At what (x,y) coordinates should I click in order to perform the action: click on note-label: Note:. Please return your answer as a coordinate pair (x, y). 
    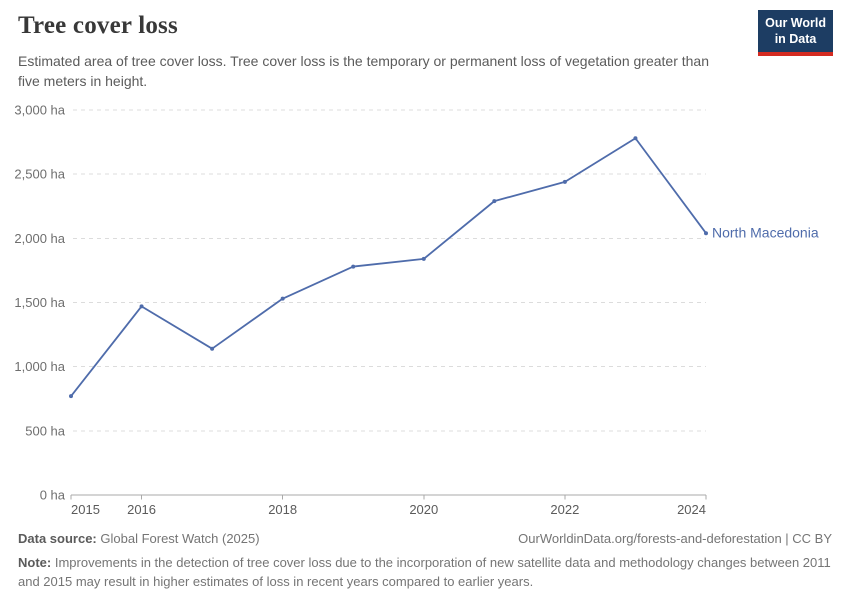
    Looking at the image, I should click on (35, 562).